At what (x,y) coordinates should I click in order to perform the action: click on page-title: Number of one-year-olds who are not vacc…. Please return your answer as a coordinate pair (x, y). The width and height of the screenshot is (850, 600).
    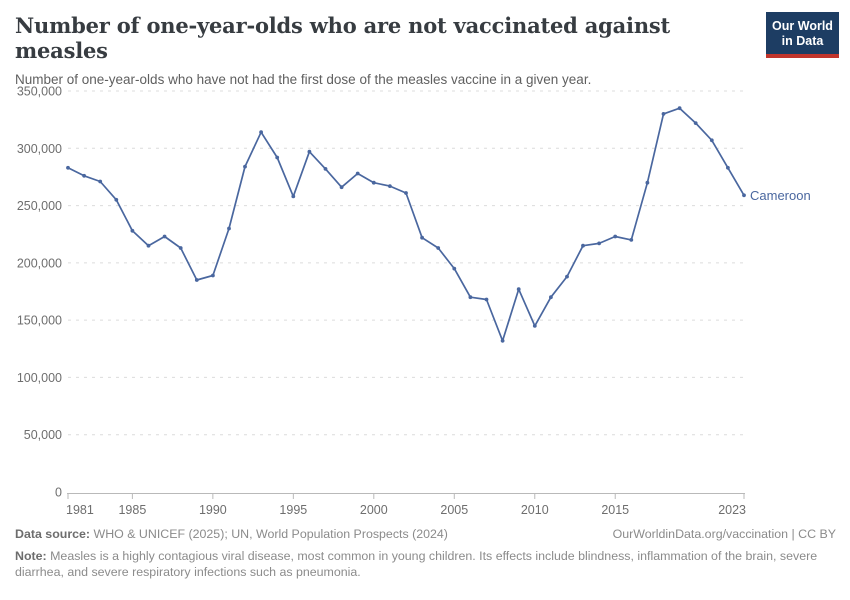
    Looking at the image, I should click on (343, 38).